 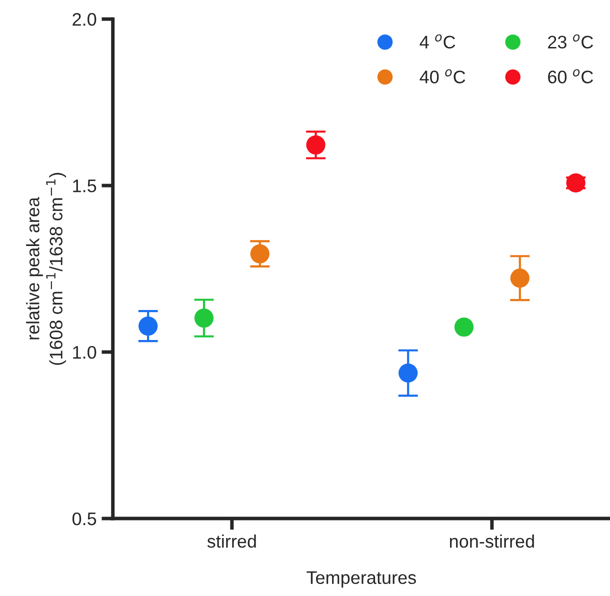 I want to click on legend-label: 4 $^{o}$C, so click(x=438, y=41).